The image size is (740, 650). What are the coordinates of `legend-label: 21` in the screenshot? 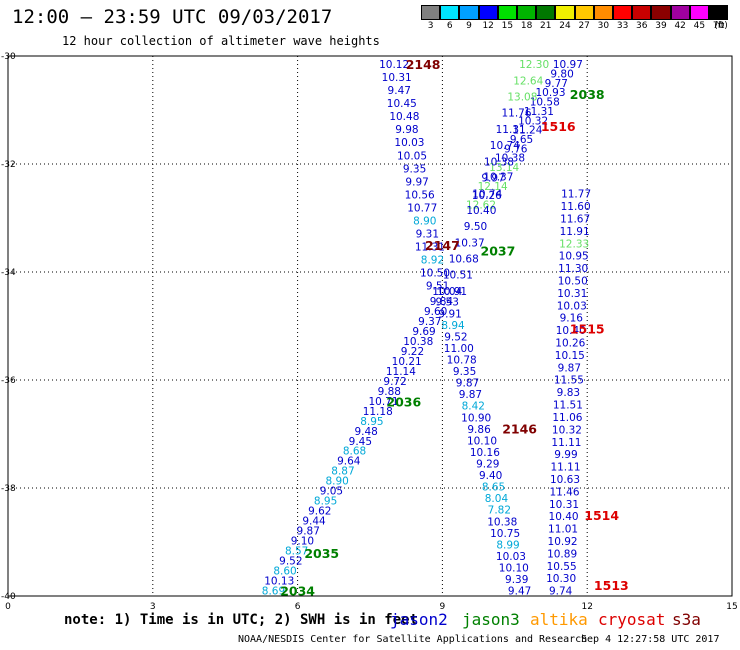 It's located at (546, 26).